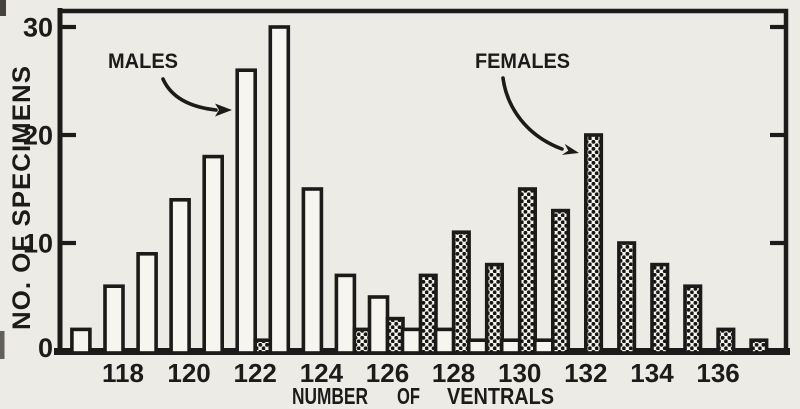 The image size is (800, 409). I want to click on males-annotation: MALES, so click(170, 83).